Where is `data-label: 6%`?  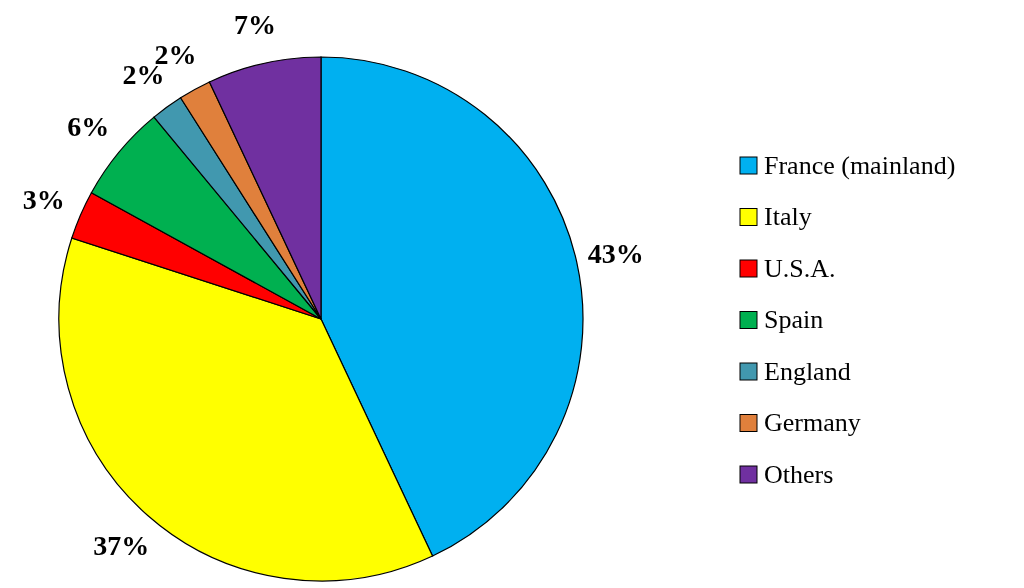 data-label: 6% is located at coordinates (88, 126).